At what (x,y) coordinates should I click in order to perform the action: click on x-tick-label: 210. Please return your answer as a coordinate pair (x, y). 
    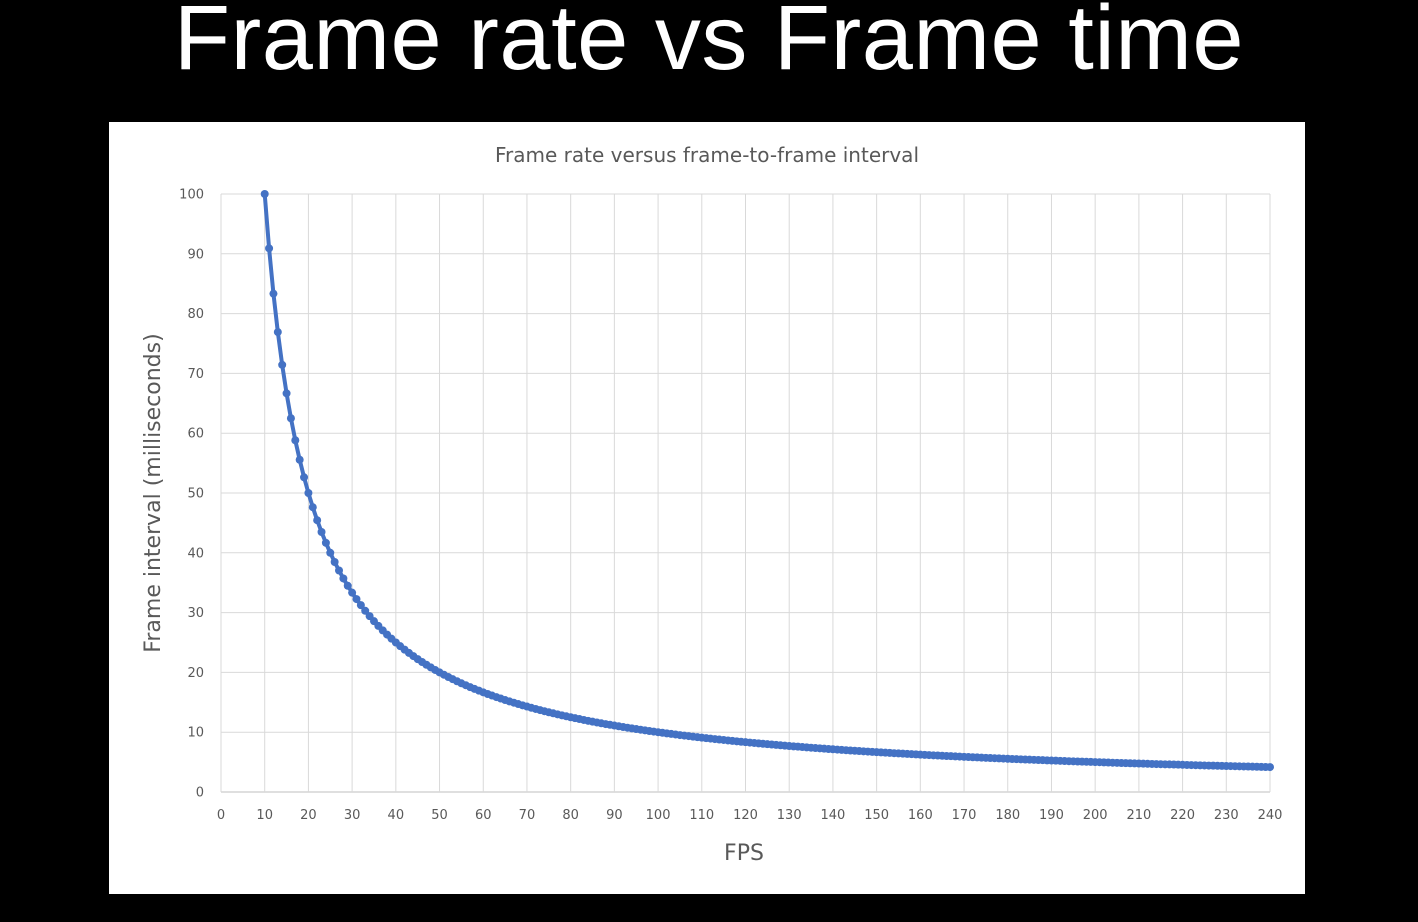
    Looking at the image, I should click on (1138, 815).